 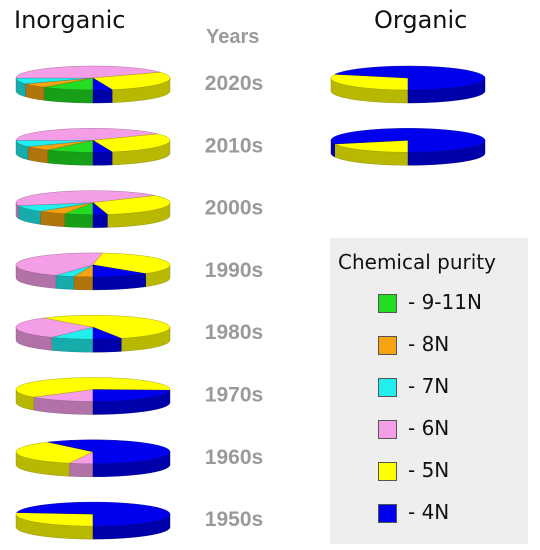 I want to click on inorganic-1980s-slice-6n, so click(x=54, y=327).